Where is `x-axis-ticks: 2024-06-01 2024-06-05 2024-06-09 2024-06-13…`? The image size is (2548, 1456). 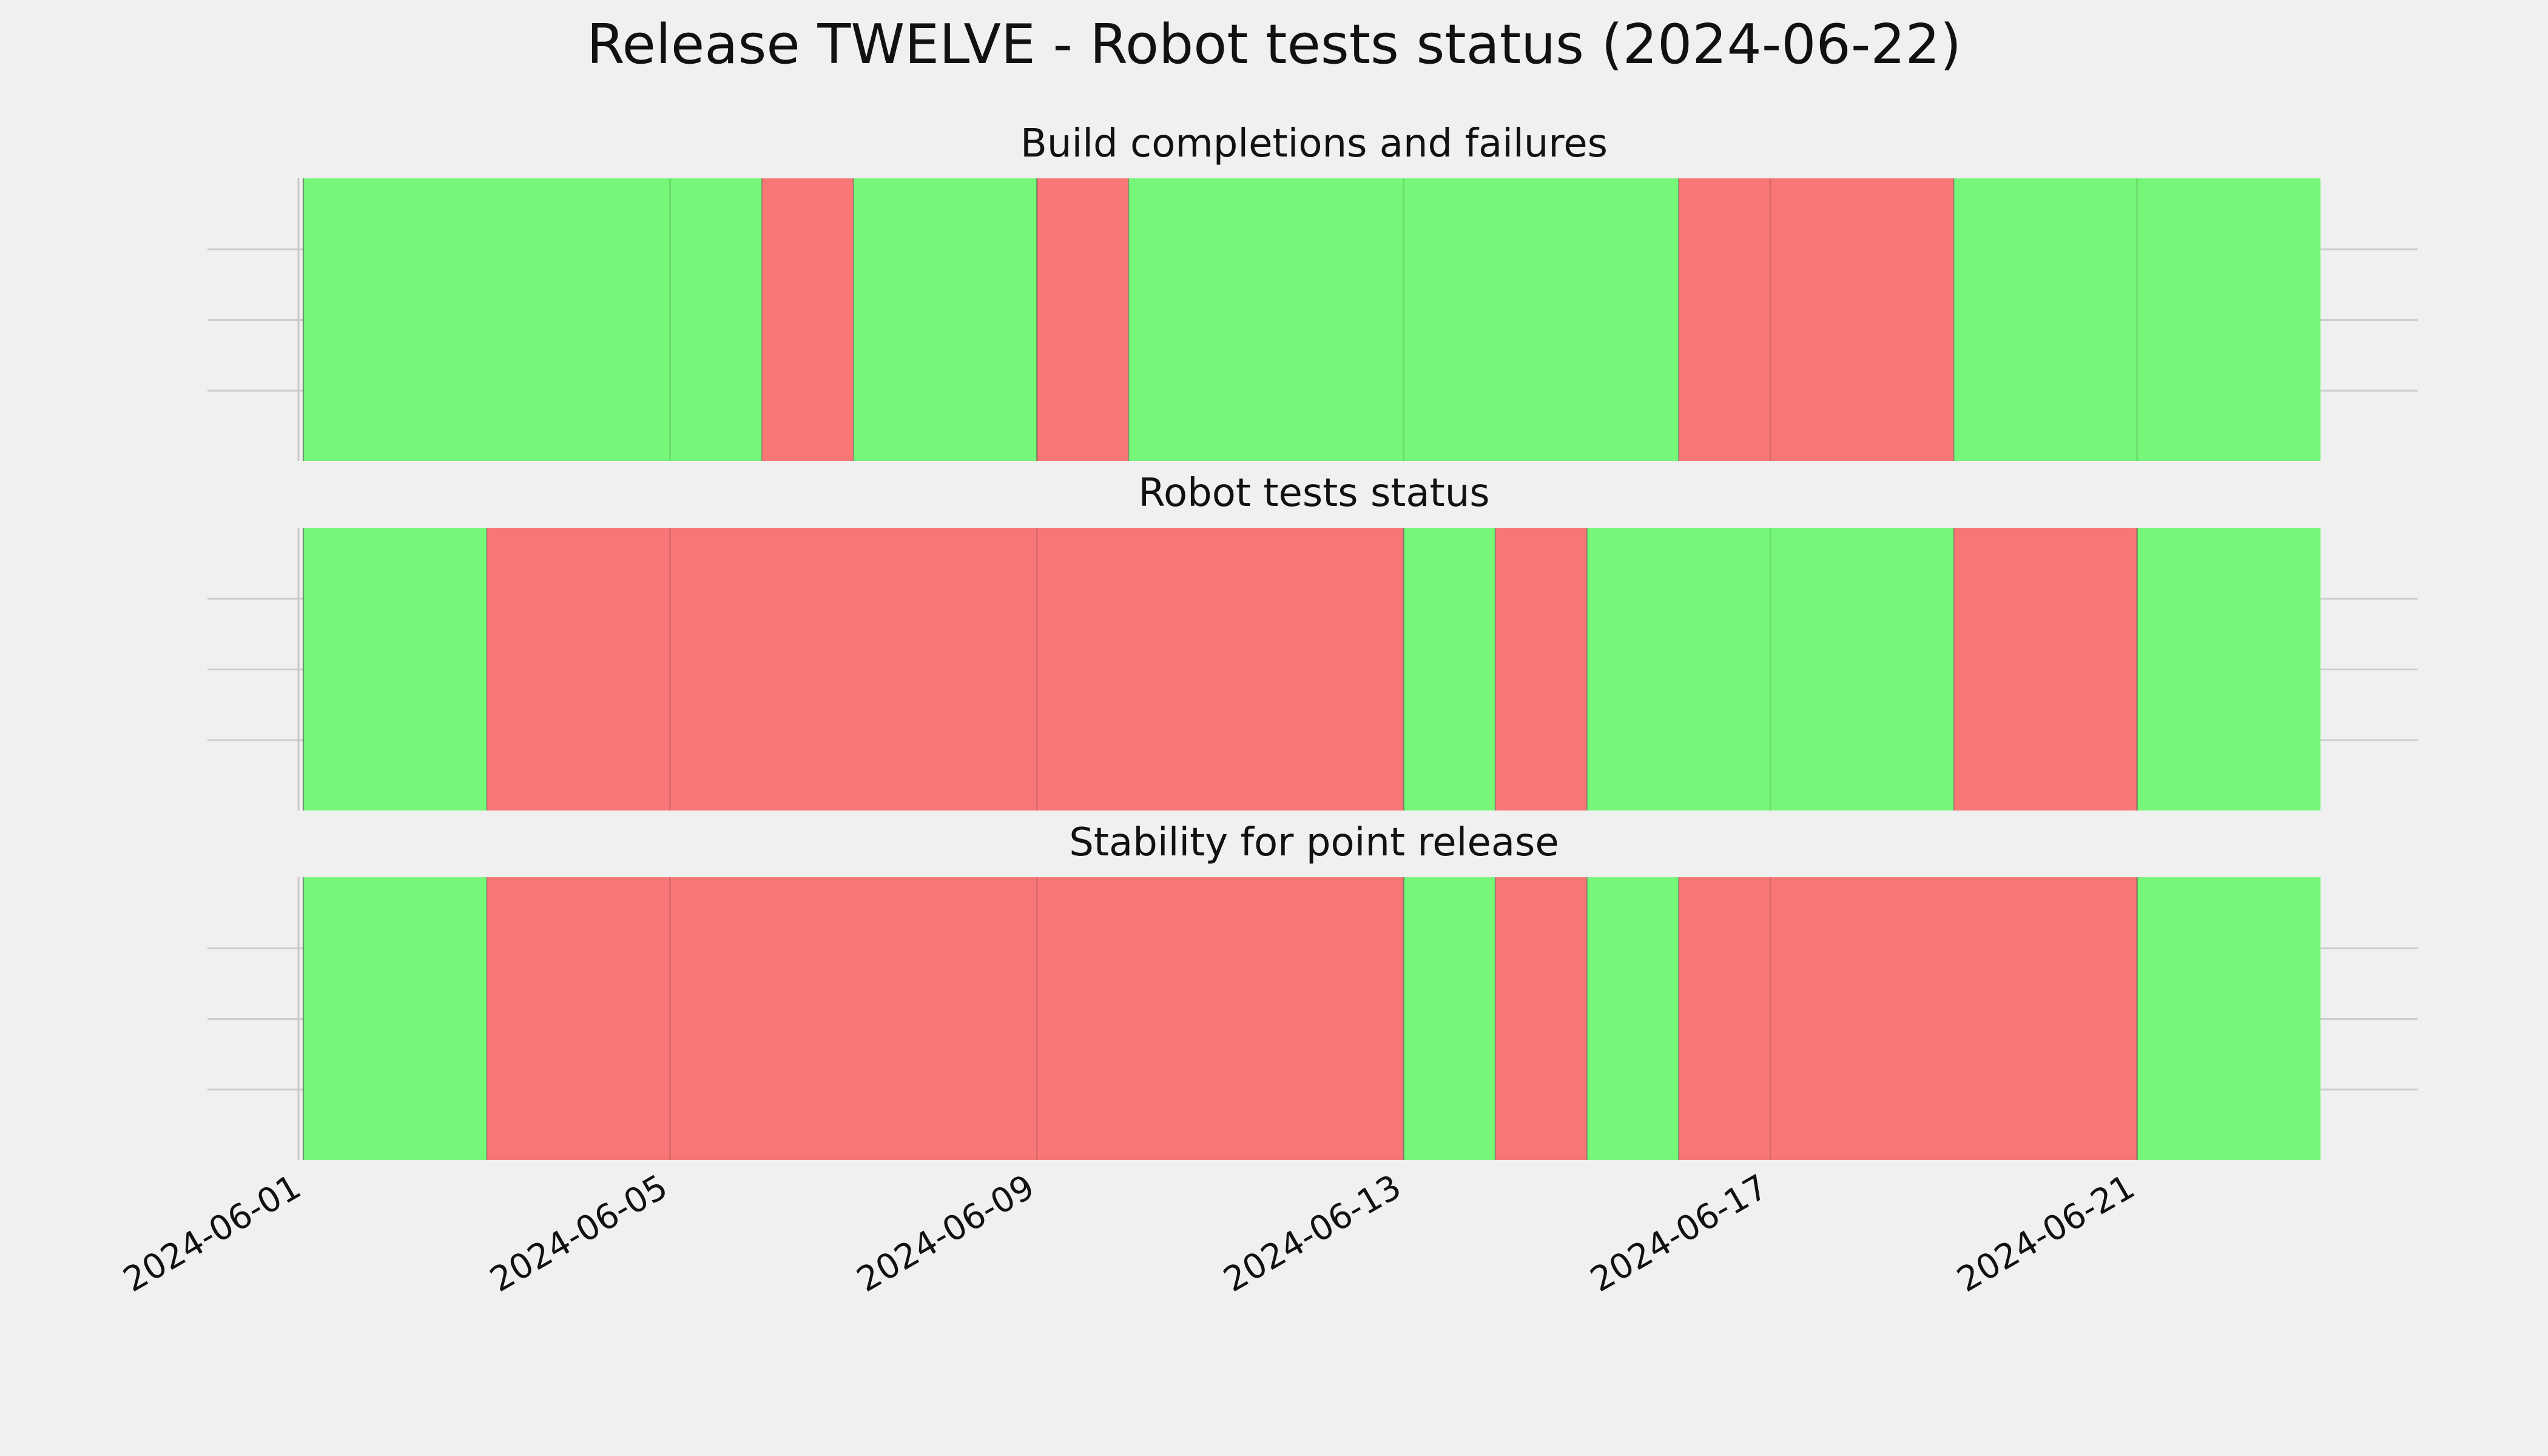
x-axis-ticks: 2024-06-01 2024-06-05 2024-06-09 2024-06-13… is located at coordinates (1129, 1233).